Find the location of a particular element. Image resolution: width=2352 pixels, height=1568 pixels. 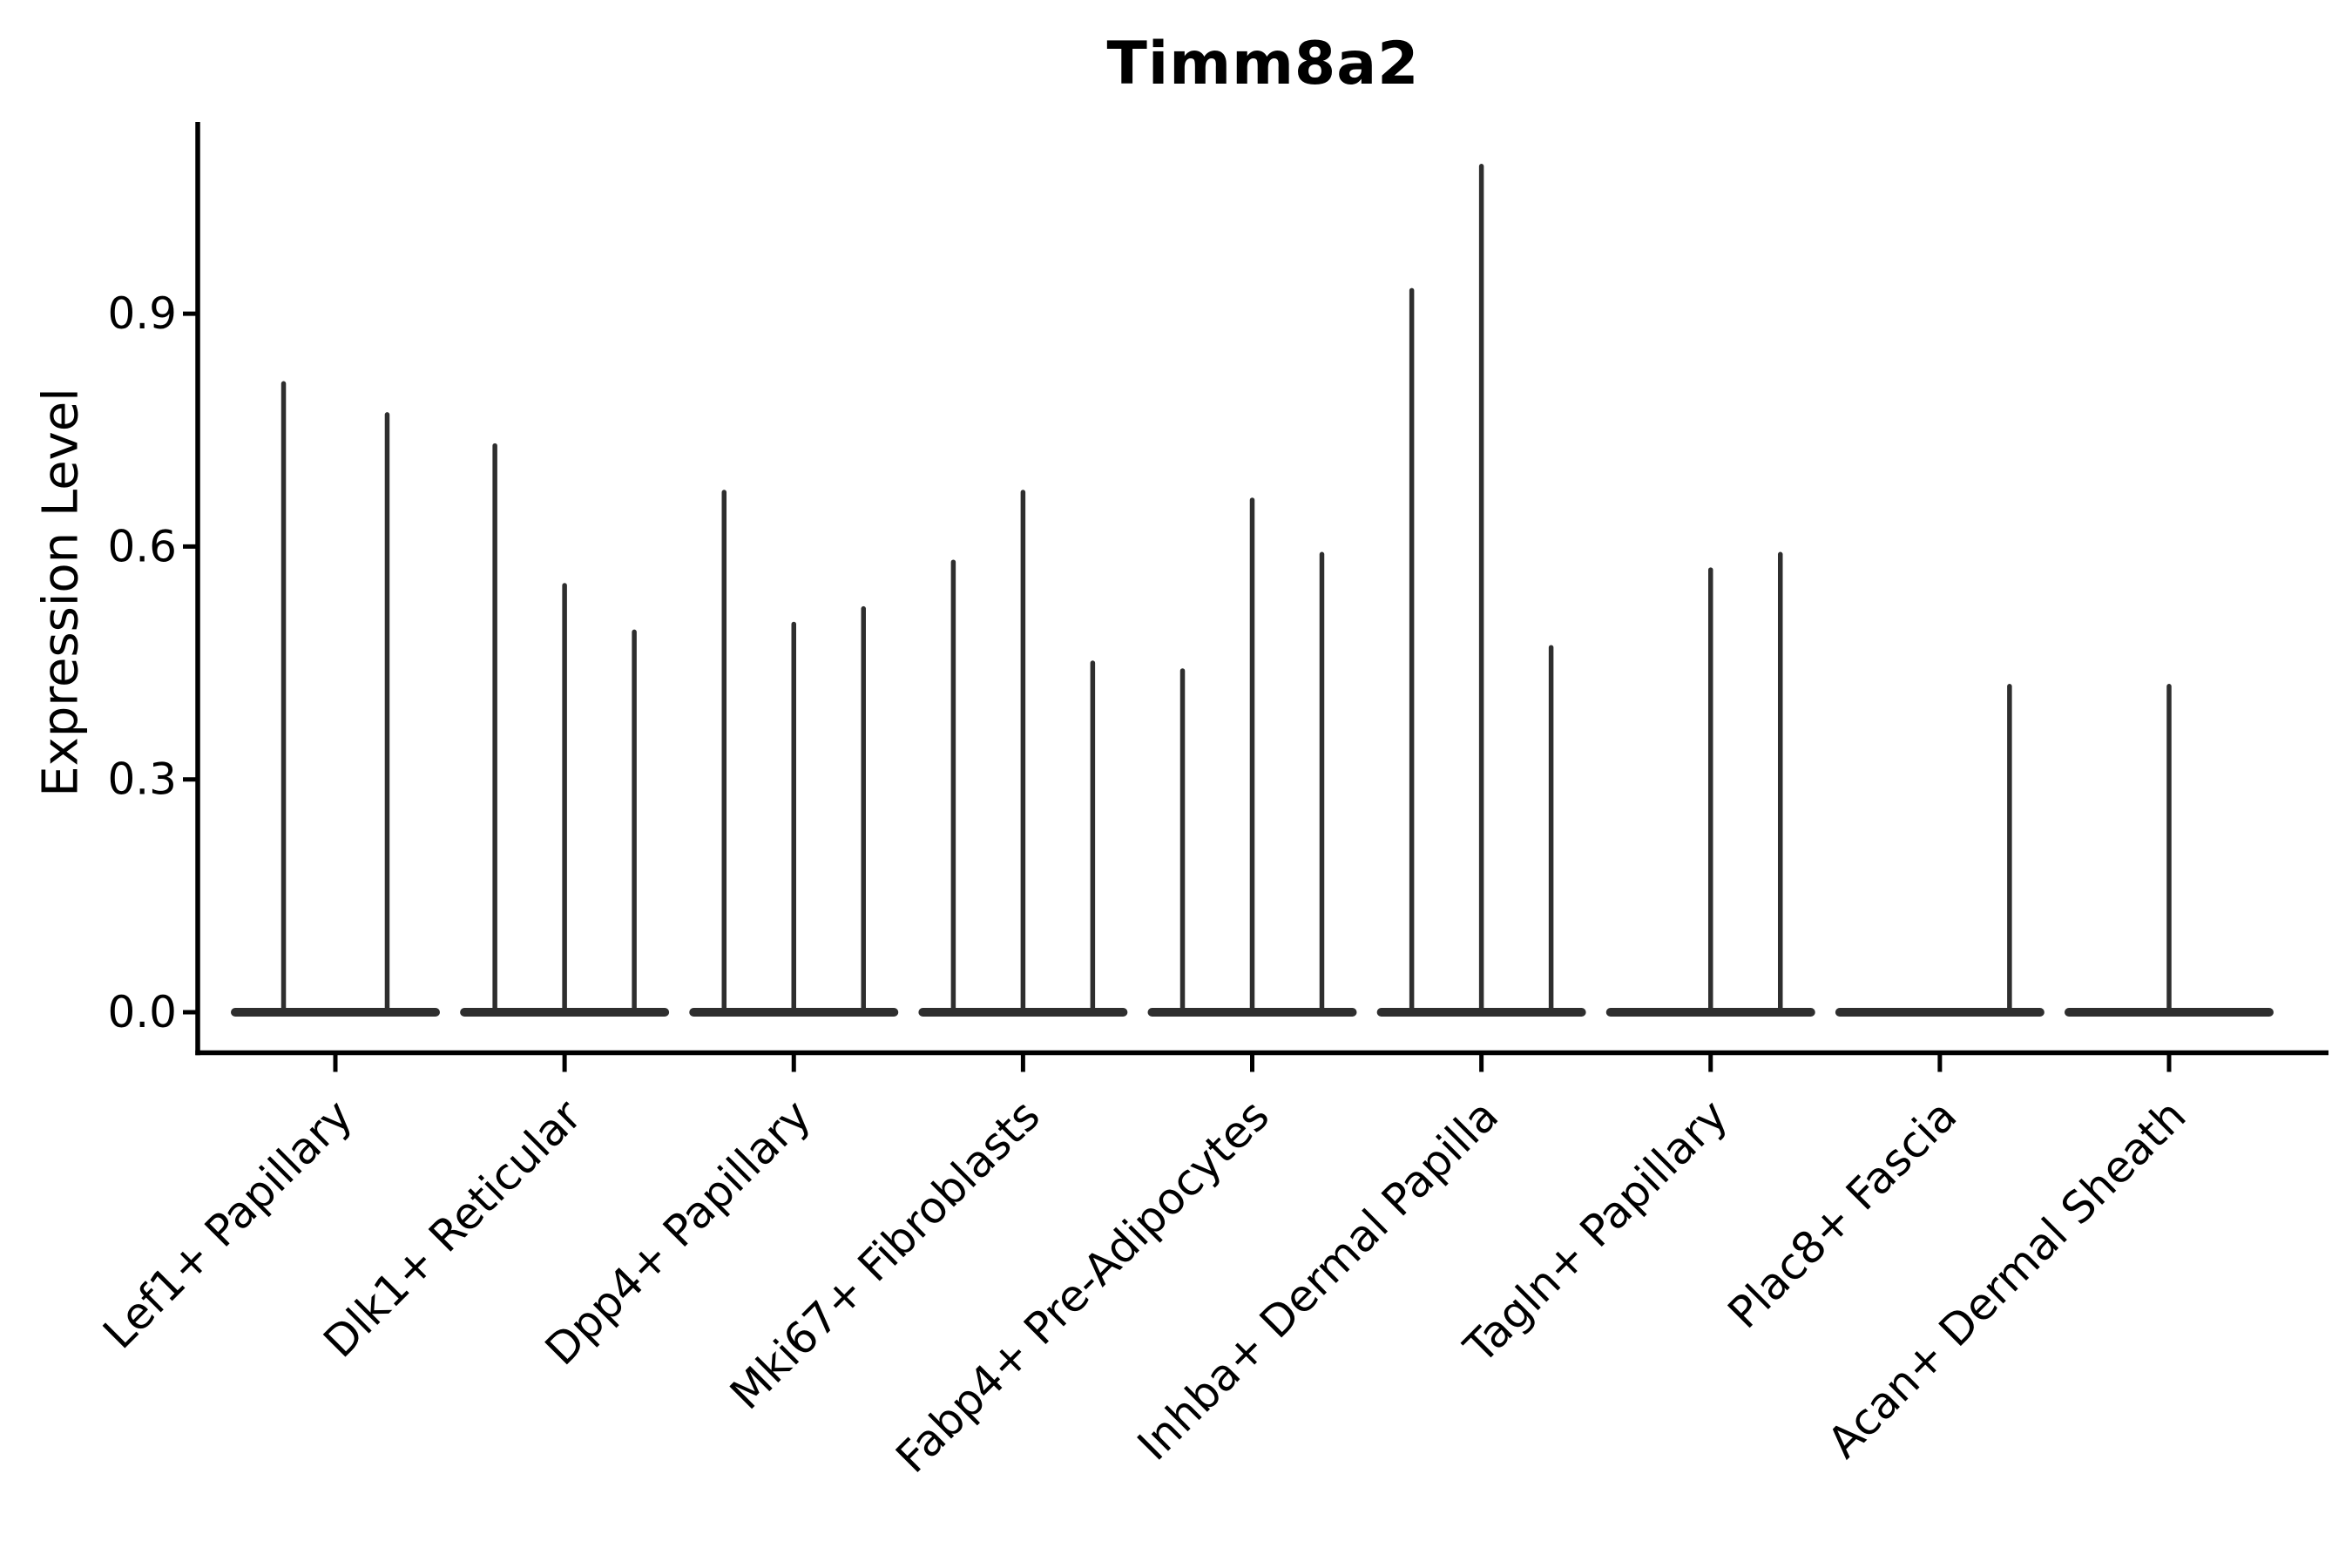

y-tick-label: 0.0 is located at coordinates (142, 1012).